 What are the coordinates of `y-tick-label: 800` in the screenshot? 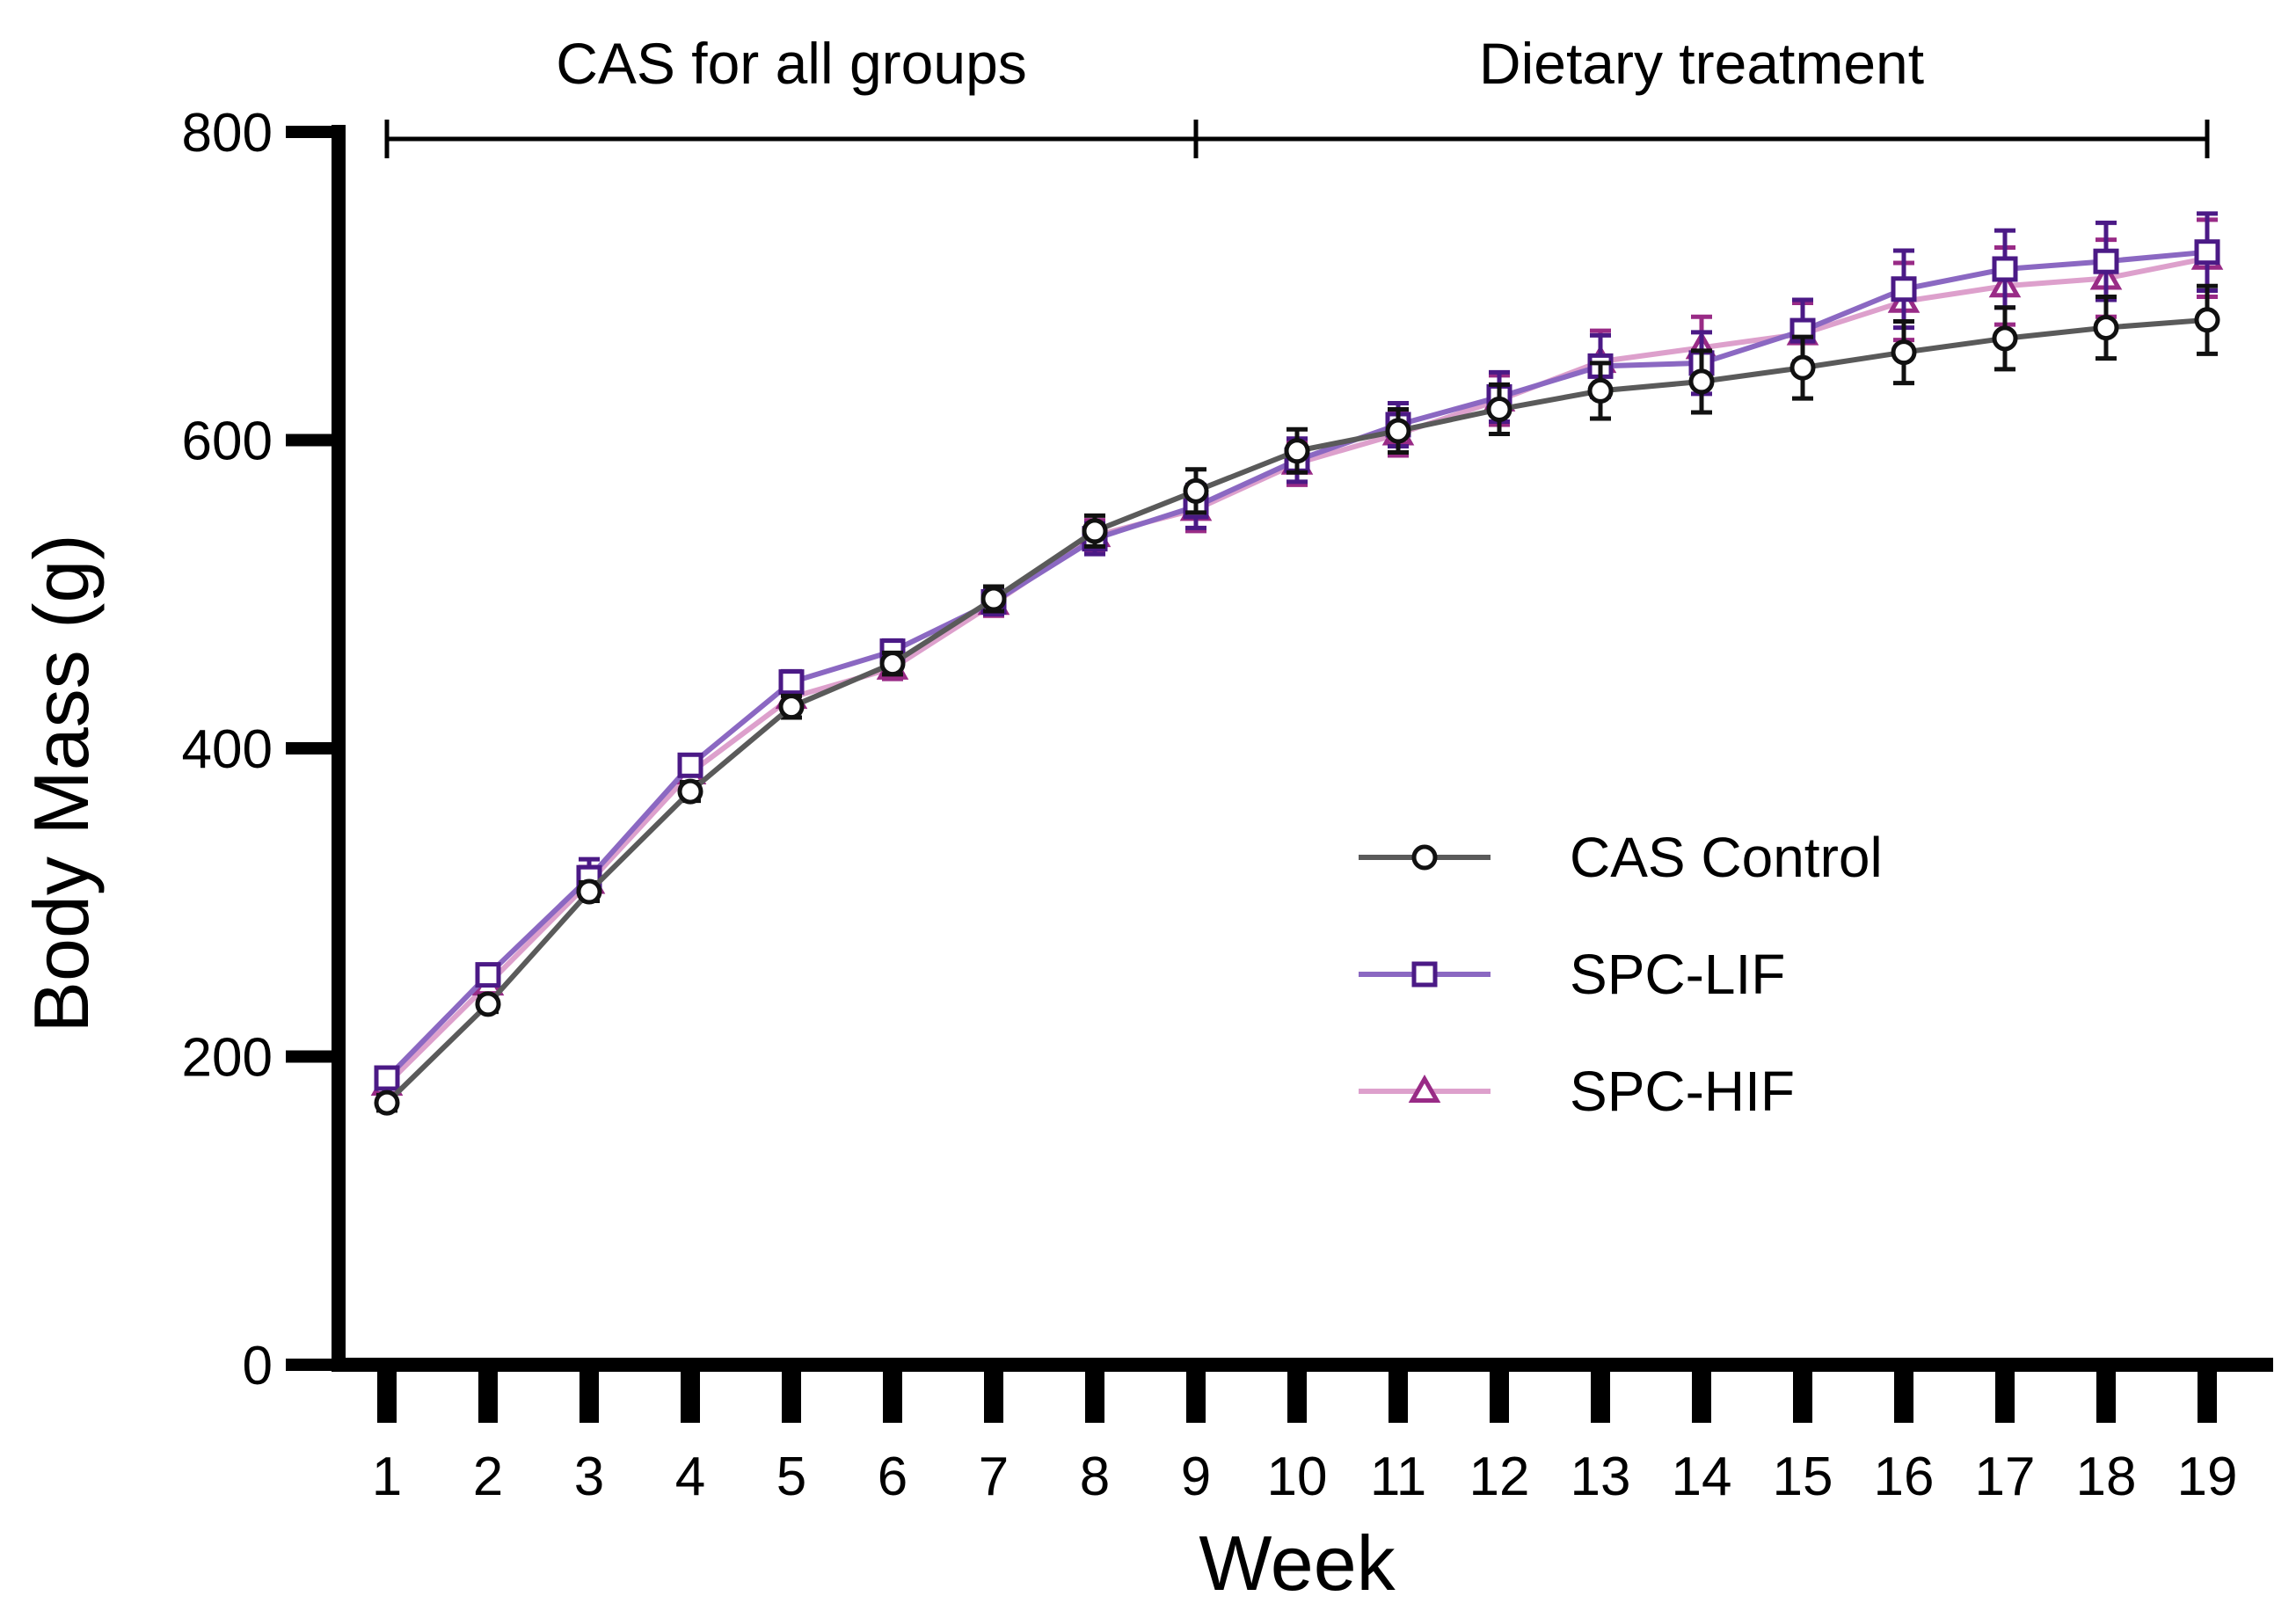 It's located at (227, 133).